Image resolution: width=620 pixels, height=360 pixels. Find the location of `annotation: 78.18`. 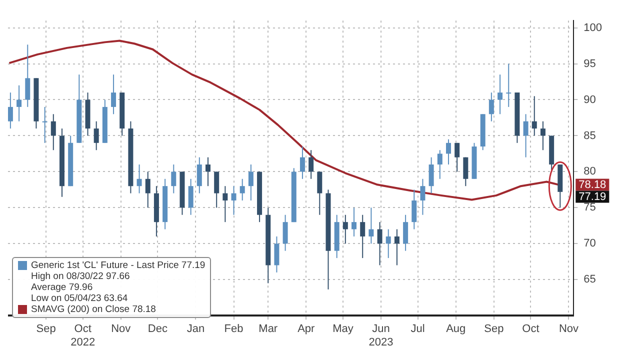

annotation: 78.18 is located at coordinates (592, 184).